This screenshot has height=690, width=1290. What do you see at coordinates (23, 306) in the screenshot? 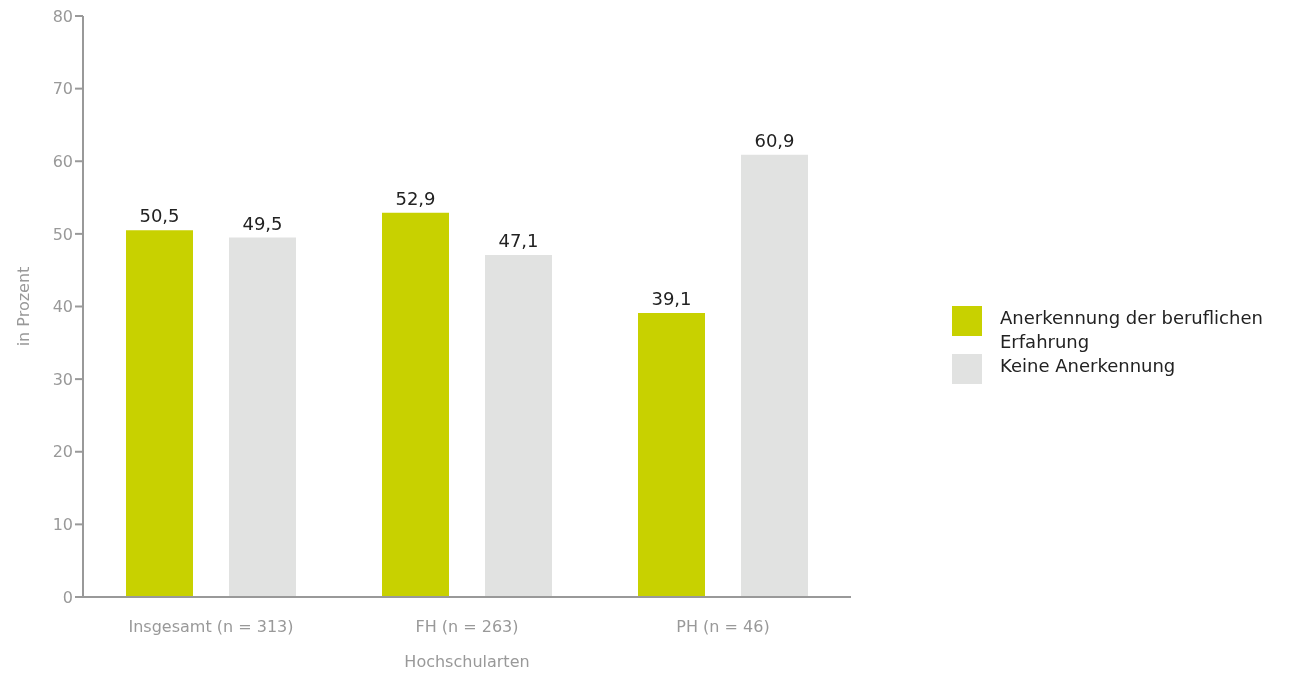
I see `y-axis-title: in Prozent` at bounding box center [23, 306].